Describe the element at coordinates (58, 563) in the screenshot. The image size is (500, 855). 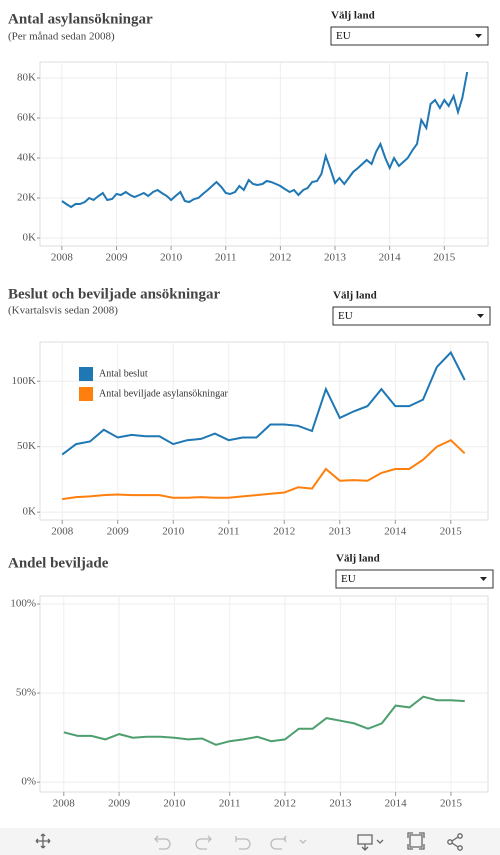
I see `chart-title: Andel beviljade` at that location.